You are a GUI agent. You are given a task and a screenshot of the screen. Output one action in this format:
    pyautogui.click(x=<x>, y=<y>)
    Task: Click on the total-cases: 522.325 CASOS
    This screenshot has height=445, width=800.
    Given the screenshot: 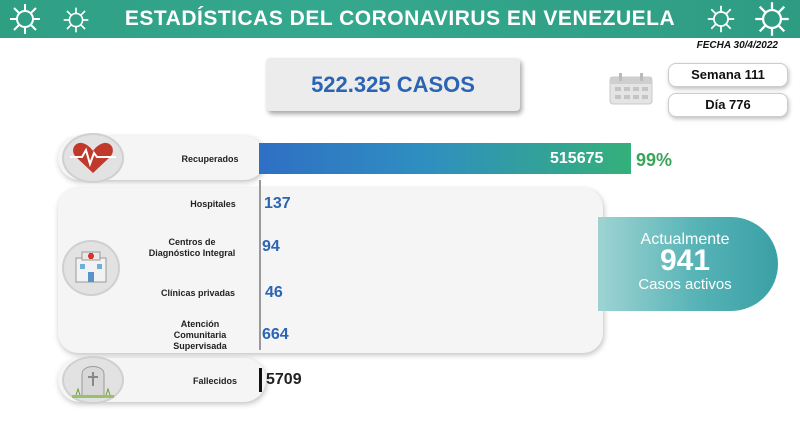 What is the action you would take?
    pyautogui.click(x=393, y=84)
    